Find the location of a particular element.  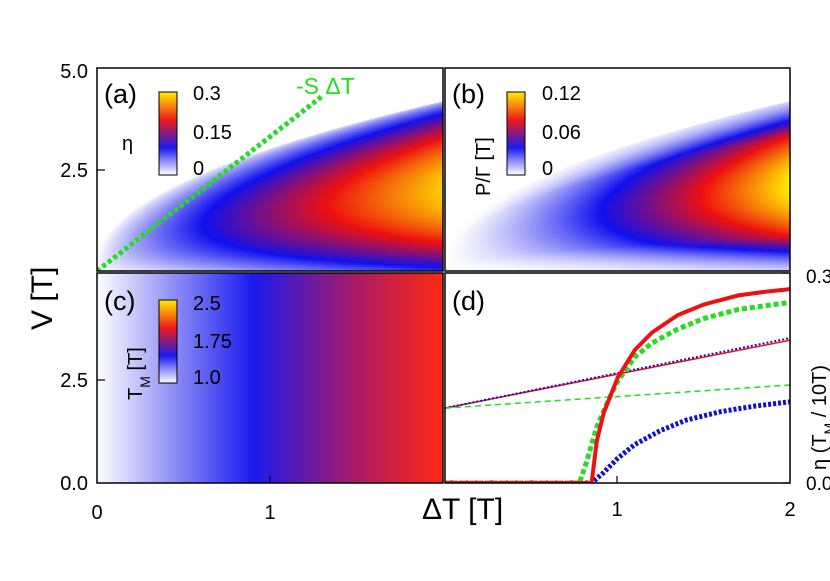

panel-a-annotation: -S ΔT is located at coordinates (325, 86).